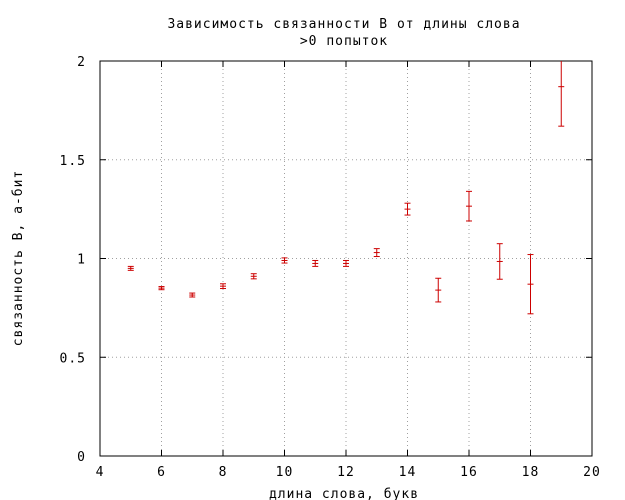 Image resolution: width=625 pixels, height=500 pixels. Describe the element at coordinates (531, 472) in the screenshot. I see `x-tick-label: 18` at that location.